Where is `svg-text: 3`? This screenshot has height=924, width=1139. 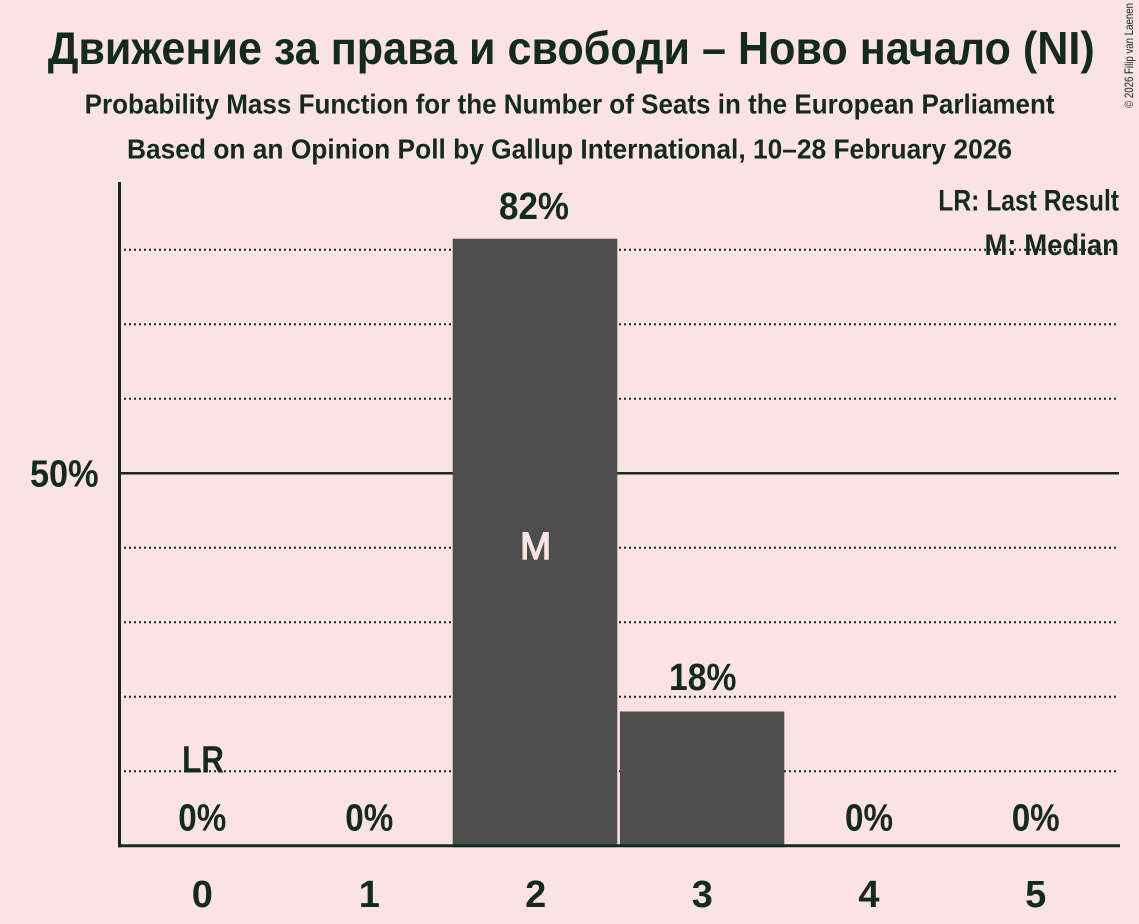 svg-text: 3 is located at coordinates (702, 895).